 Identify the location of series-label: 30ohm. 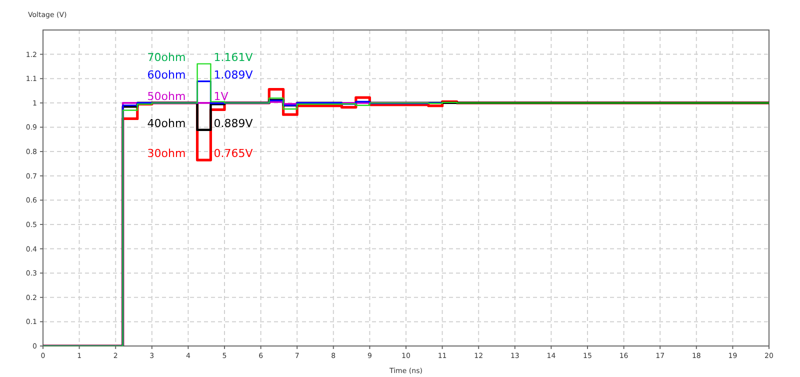
(166, 153).